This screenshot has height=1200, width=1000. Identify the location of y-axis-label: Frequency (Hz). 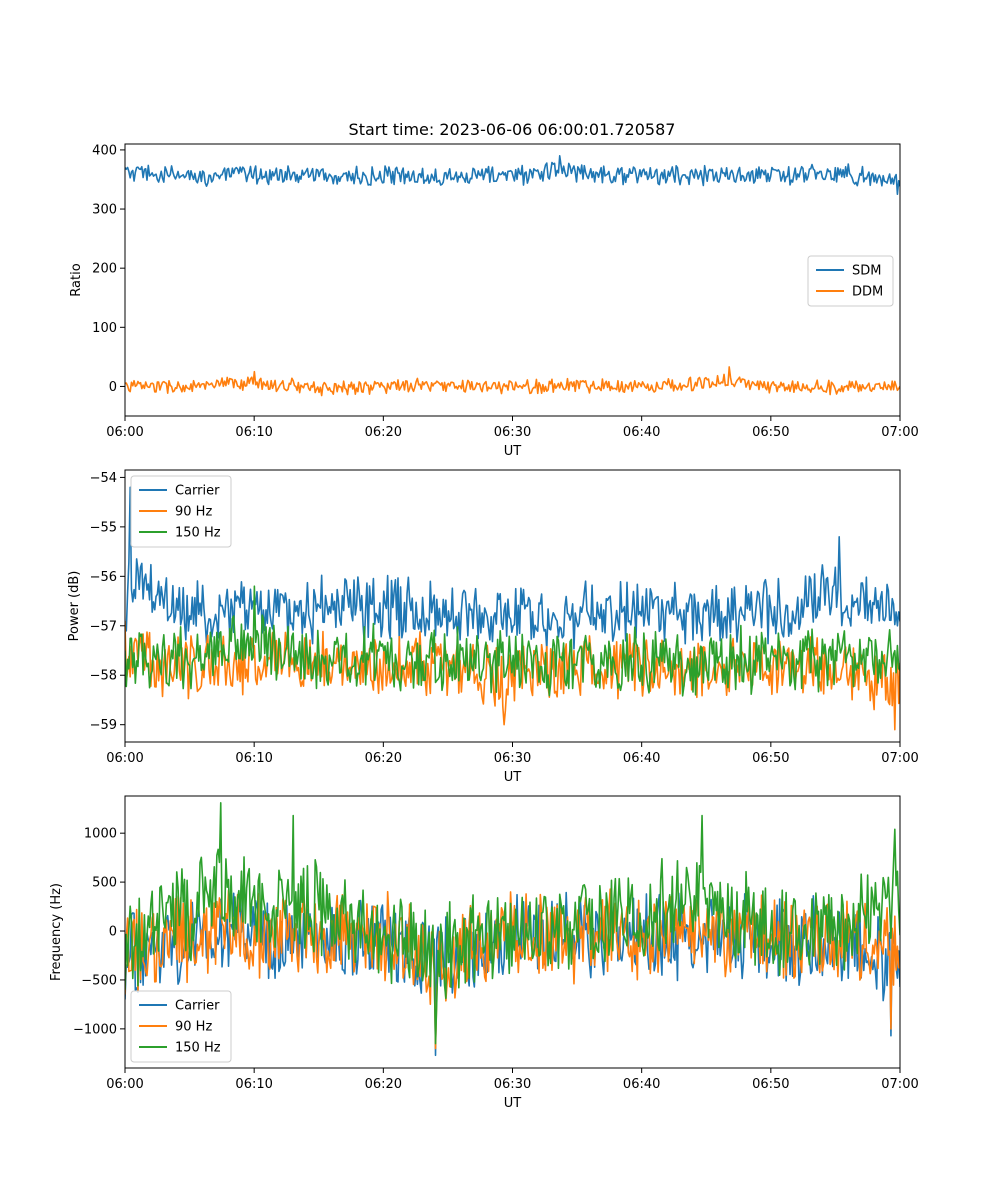
(56, 932).